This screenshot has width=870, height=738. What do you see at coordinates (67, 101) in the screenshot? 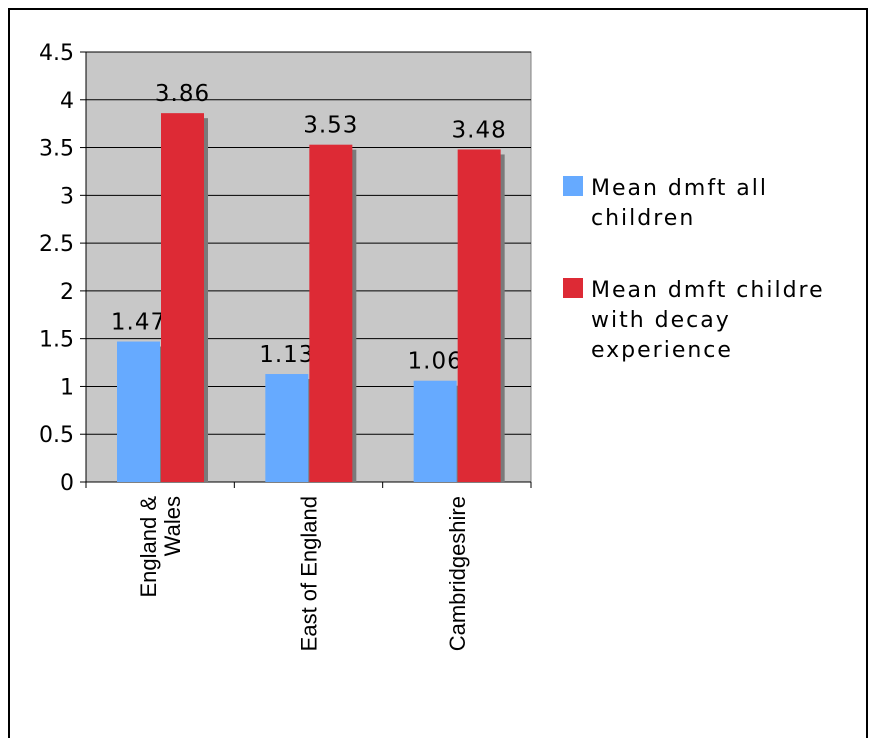
I see `y-tick-label: 4` at bounding box center [67, 101].